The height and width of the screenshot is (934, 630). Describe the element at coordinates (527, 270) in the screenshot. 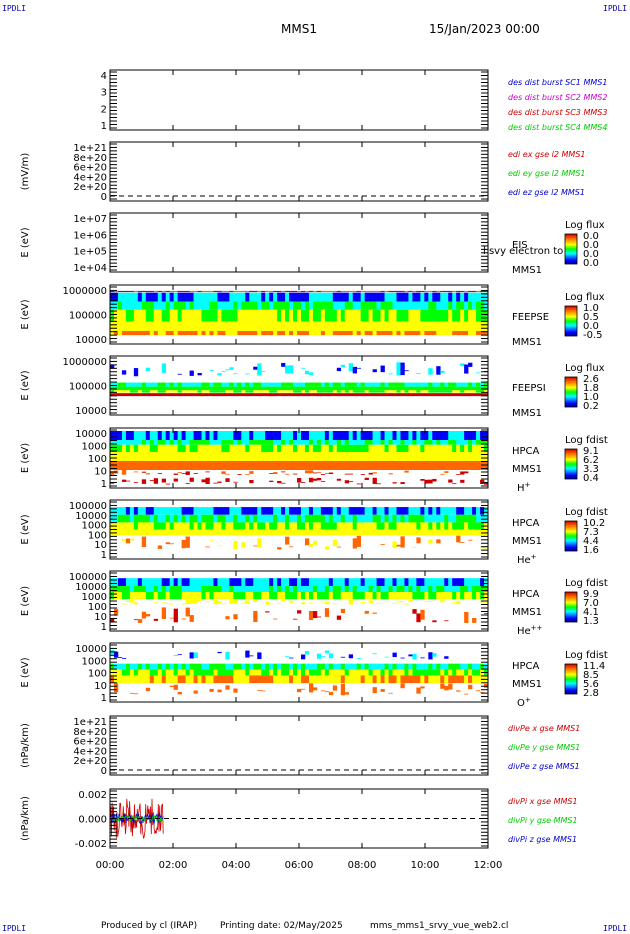

I see `spacecraft-label-eis: MMS1` at that location.